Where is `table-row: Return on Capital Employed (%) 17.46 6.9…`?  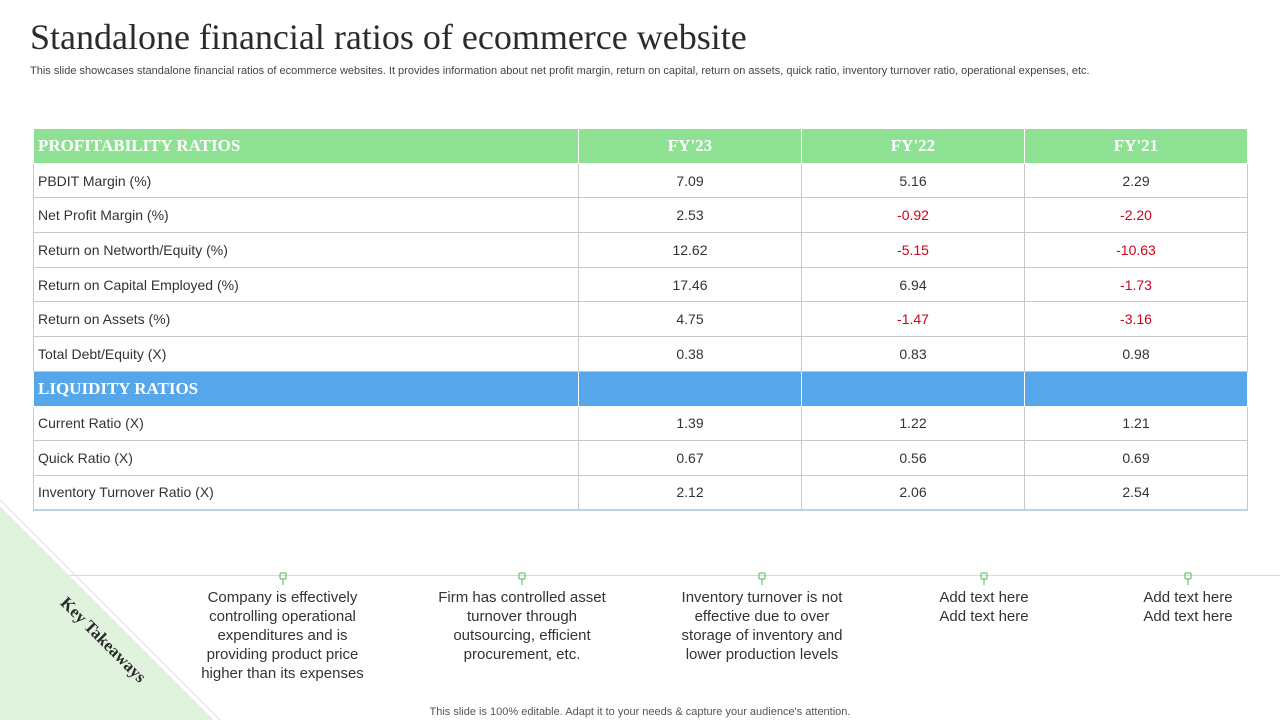
table-row: Return on Capital Employed (%) 17.46 6.9… is located at coordinates (640, 284).